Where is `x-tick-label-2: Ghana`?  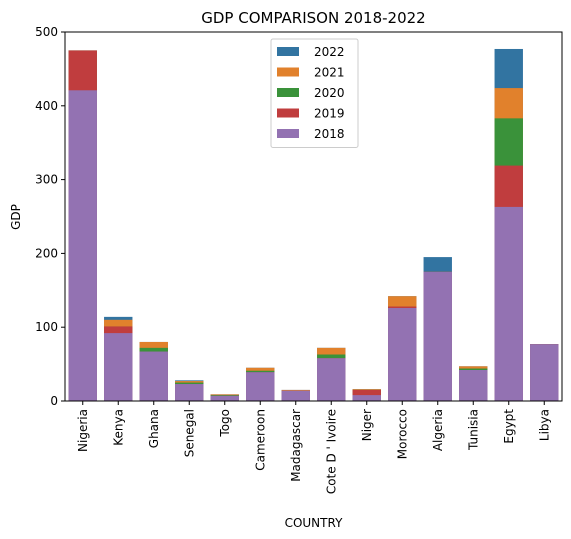
x-tick-label-2: Ghana is located at coordinates (154, 428).